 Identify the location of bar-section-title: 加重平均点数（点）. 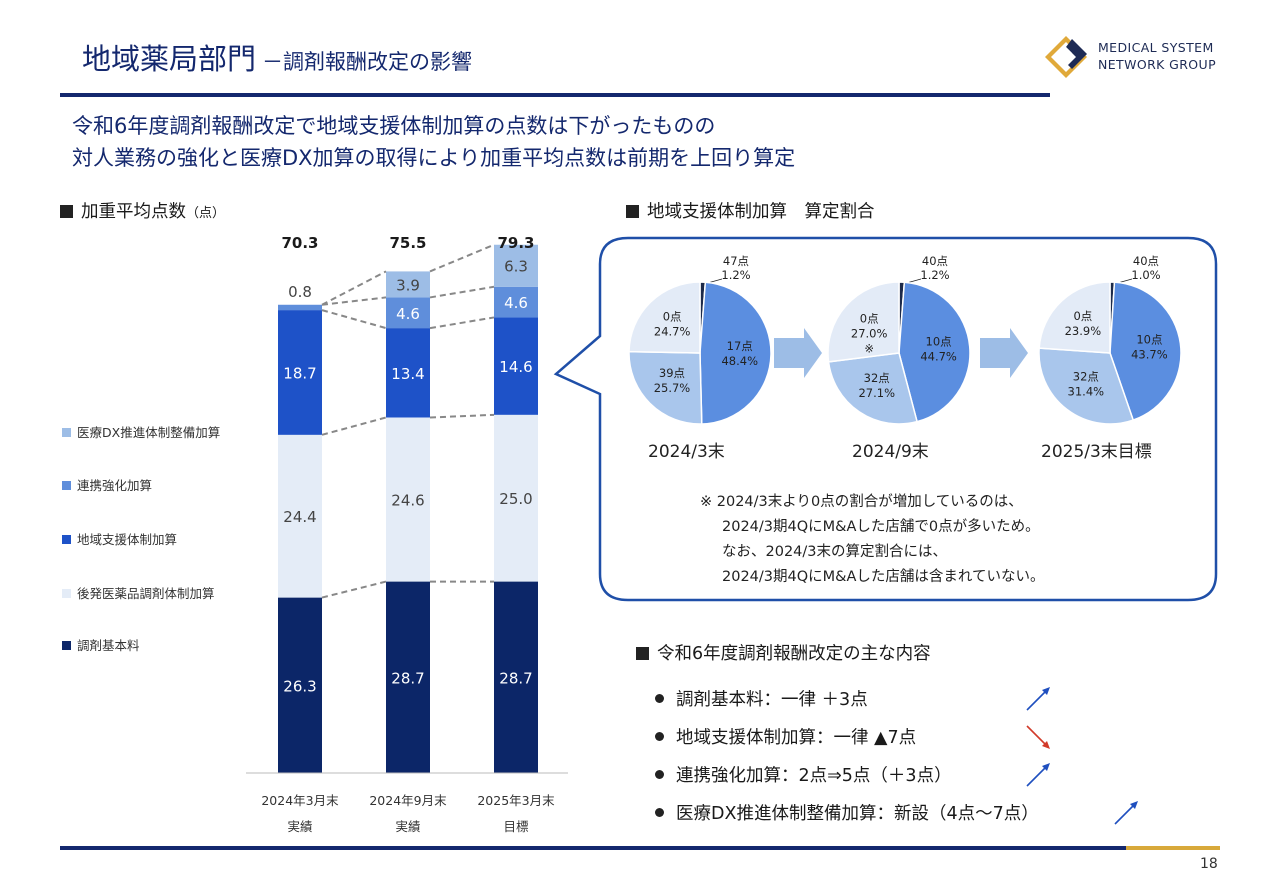
(142, 210).